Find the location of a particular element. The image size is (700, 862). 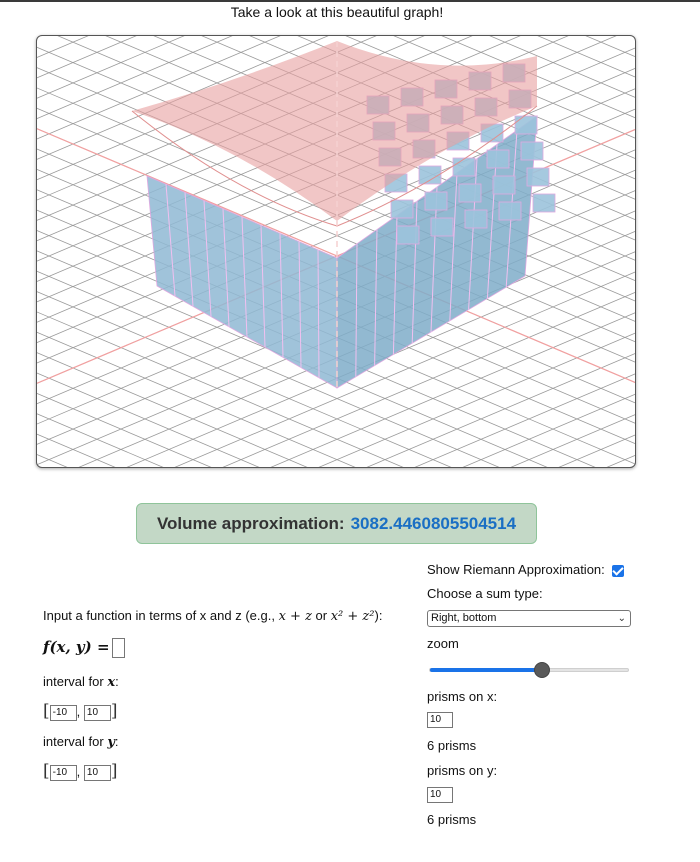

interval-x-row: [-10, 10] is located at coordinates (80, 711).